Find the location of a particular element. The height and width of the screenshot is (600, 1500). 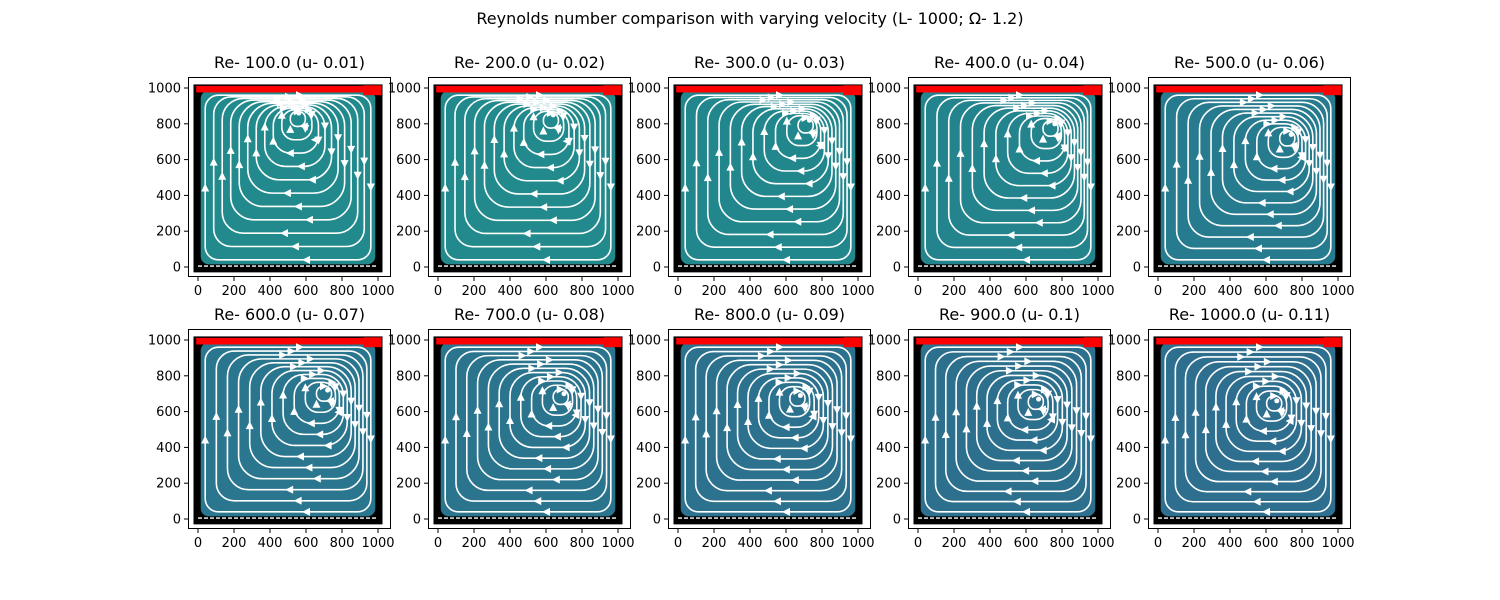

subplot-title: Re- 700.0 (u- 0.08) is located at coordinates (529, 314).